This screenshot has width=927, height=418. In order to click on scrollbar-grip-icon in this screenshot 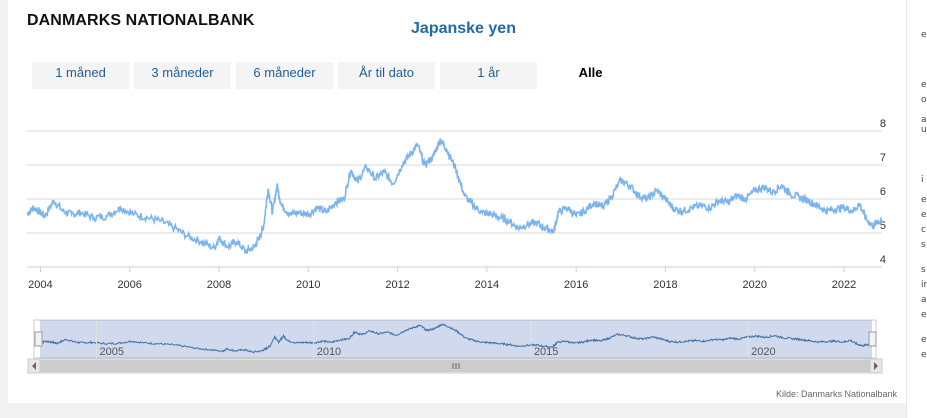, I will do `click(456, 366)`.